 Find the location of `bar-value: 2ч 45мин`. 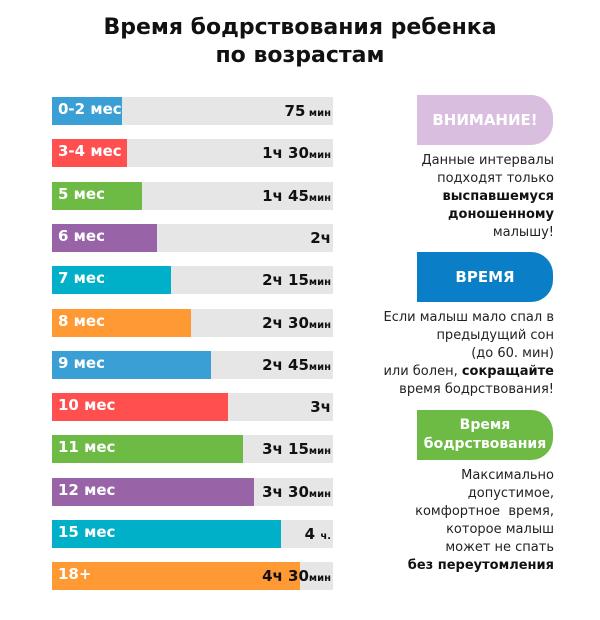

bar-value: 2ч 45мин is located at coordinates (296, 364).